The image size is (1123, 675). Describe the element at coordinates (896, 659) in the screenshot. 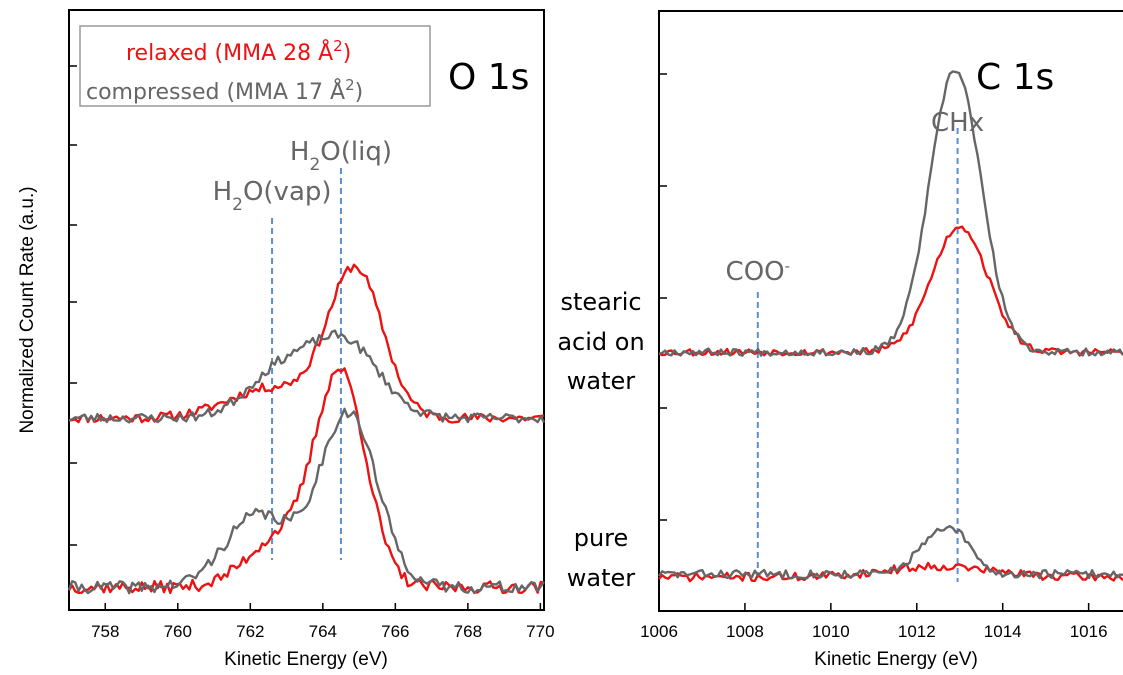

I see `c1s-x-axis-title: Kinetic Energy (eV)` at that location.